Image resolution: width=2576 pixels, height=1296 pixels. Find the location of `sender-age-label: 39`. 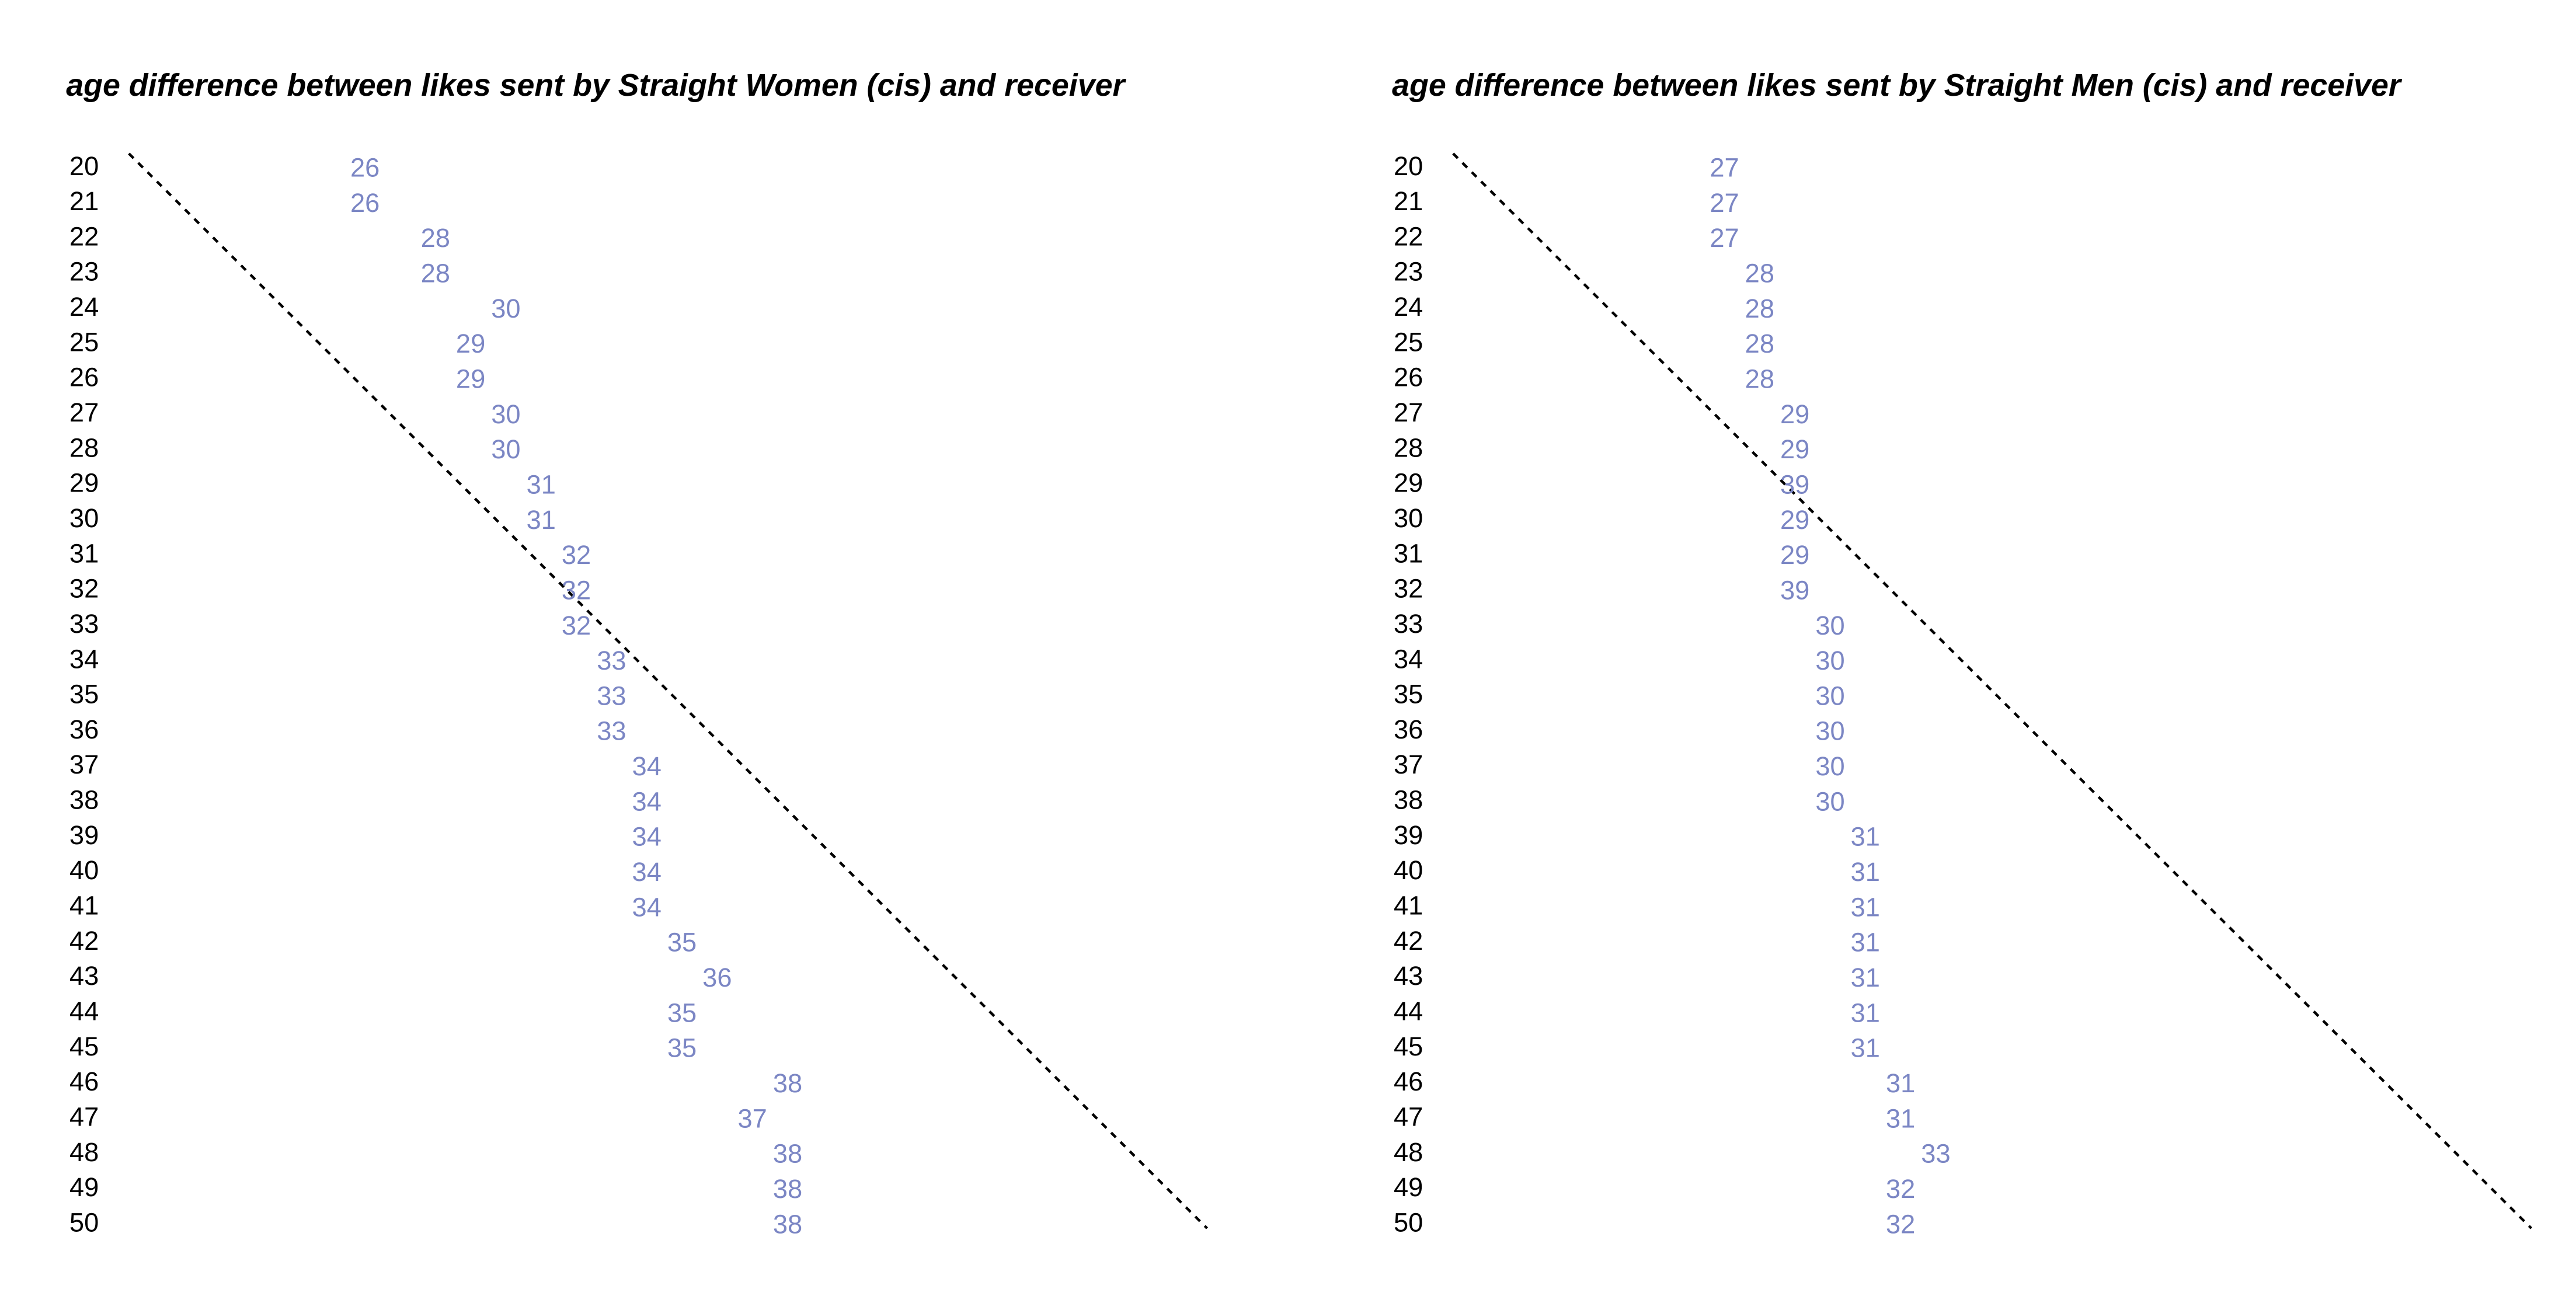

sender-age-label: 39 is located at coordinates (1408, 835).